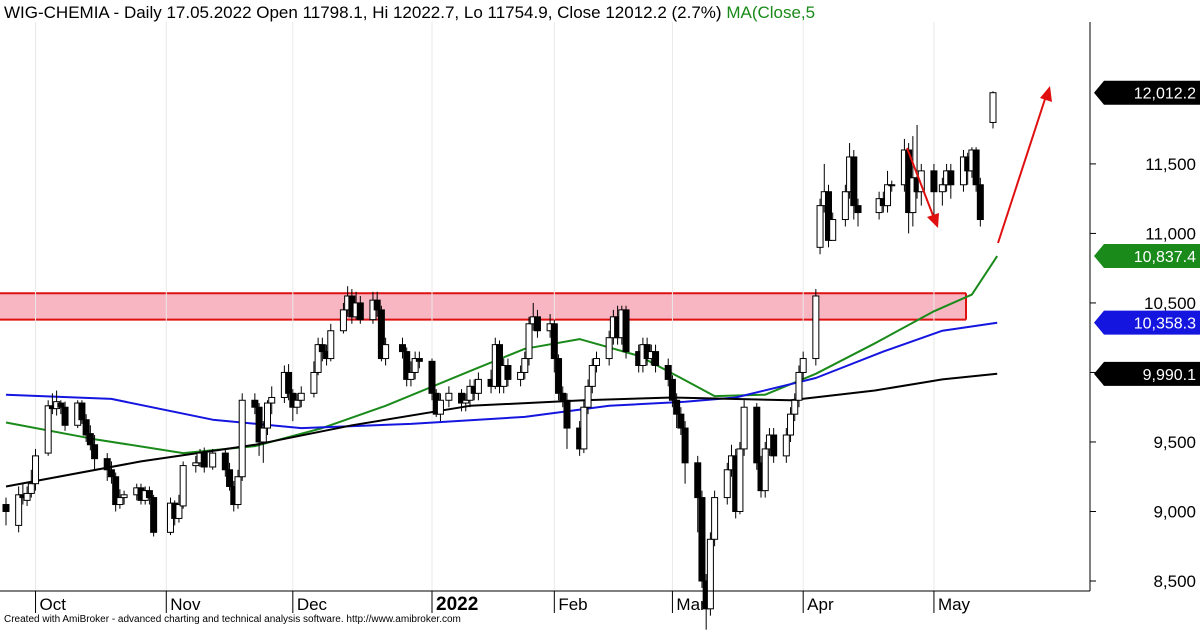 Image resolution: width=1200 pixels, height=630 pixels. I want to click on price-tag: 10,358.3, so click(1147, 322).